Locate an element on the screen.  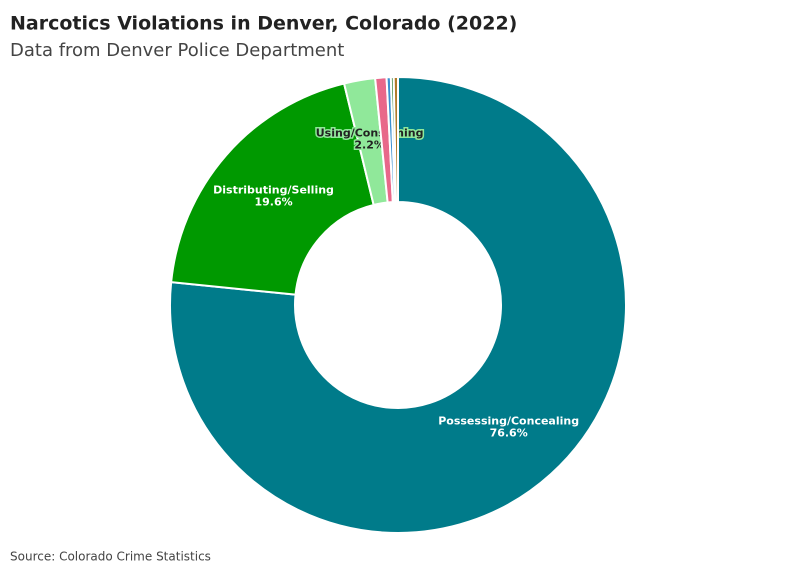
slice-value-label: 19.6% is located at coordinates (273, 202).